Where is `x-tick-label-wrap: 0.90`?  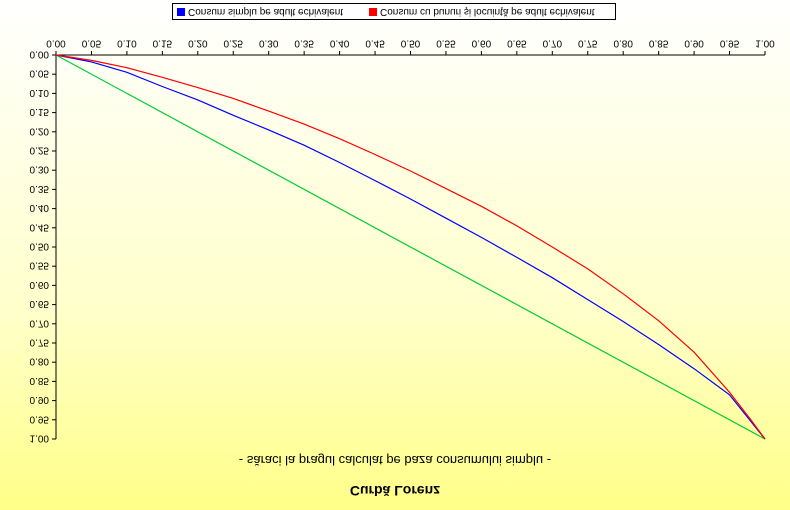
x-tick-label-wrap: 0.90 is located at coordinates (694, 43).